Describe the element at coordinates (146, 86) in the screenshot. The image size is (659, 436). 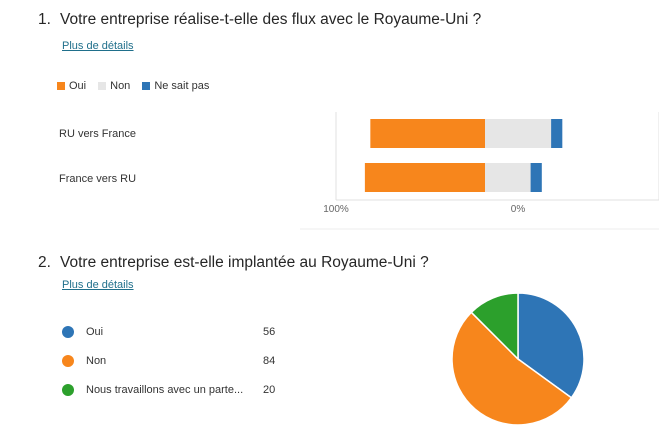
I see `legend-swatch-ne-sait-pas` at that location.